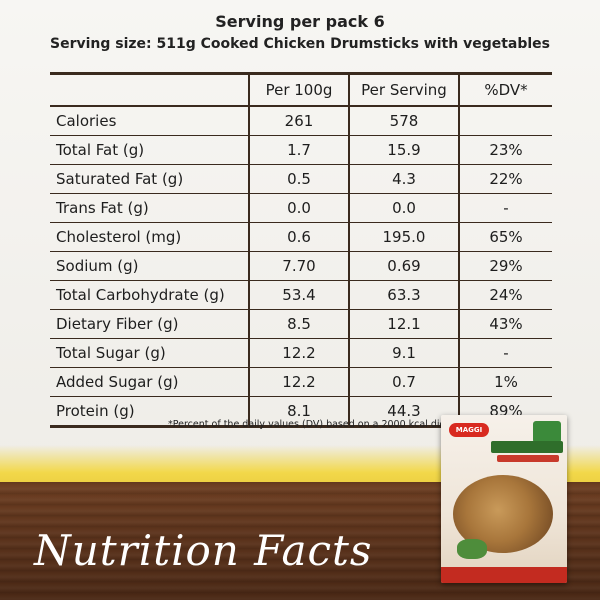 This screenshot has width=600, height=600. I want to click on header-nutrient, so click(149, 89).